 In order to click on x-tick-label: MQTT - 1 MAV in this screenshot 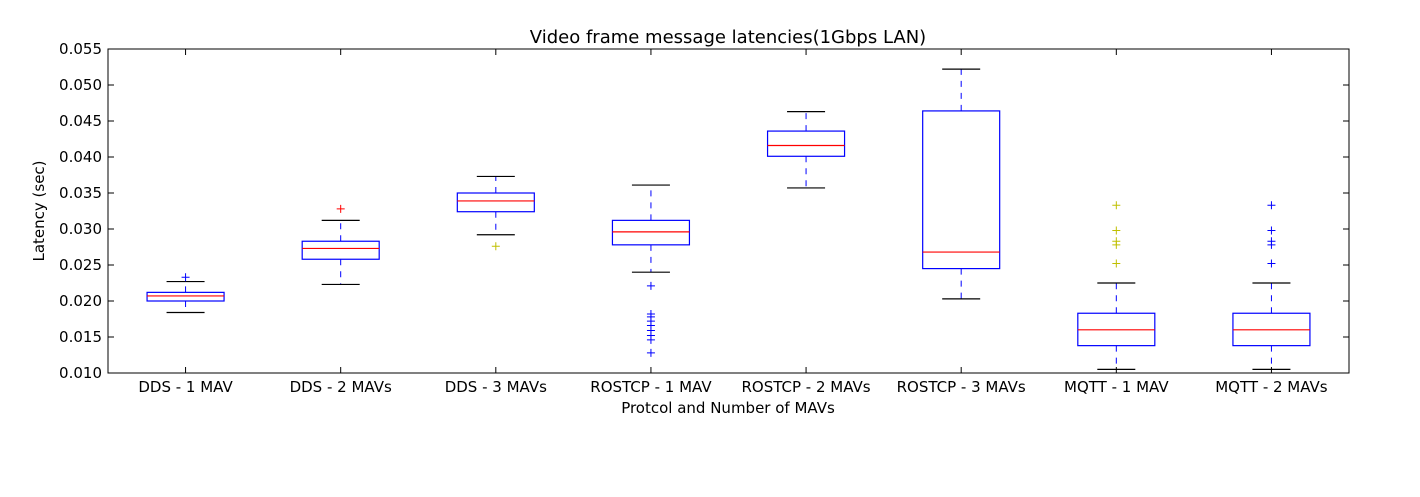, I will do `click(1116, 387)`.